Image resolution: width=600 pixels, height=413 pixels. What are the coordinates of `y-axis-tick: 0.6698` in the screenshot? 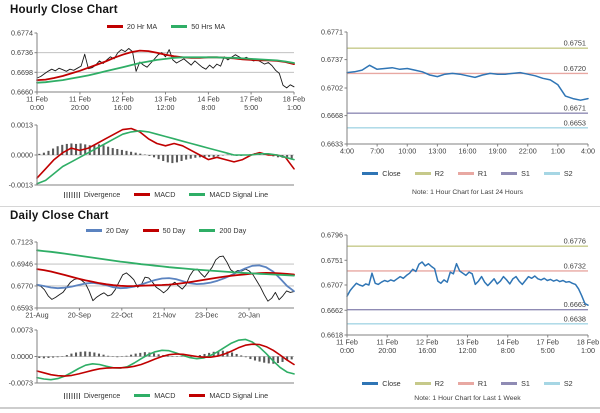 It's located at (22, 72).